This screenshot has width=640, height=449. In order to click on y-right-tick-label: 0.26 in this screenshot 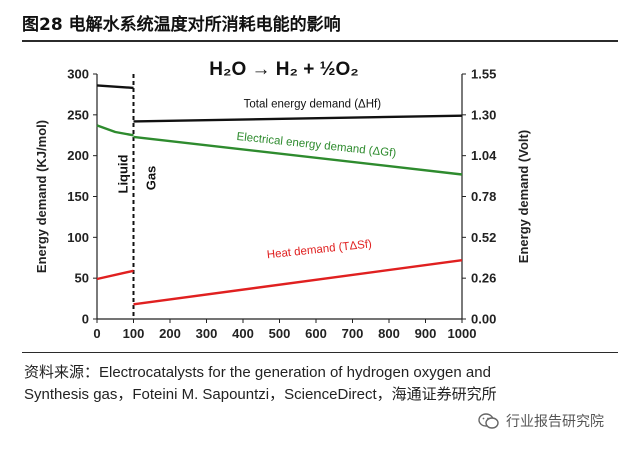, I will do `click(483, 278)`.